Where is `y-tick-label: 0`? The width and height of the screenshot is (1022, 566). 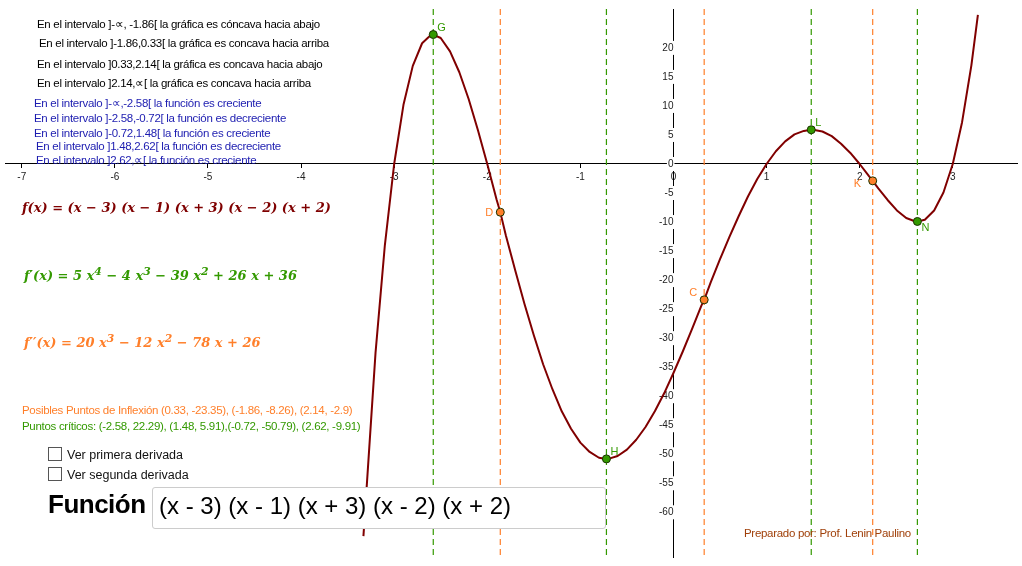 y-tick-label: 0 is located at coordinates (670, 163).